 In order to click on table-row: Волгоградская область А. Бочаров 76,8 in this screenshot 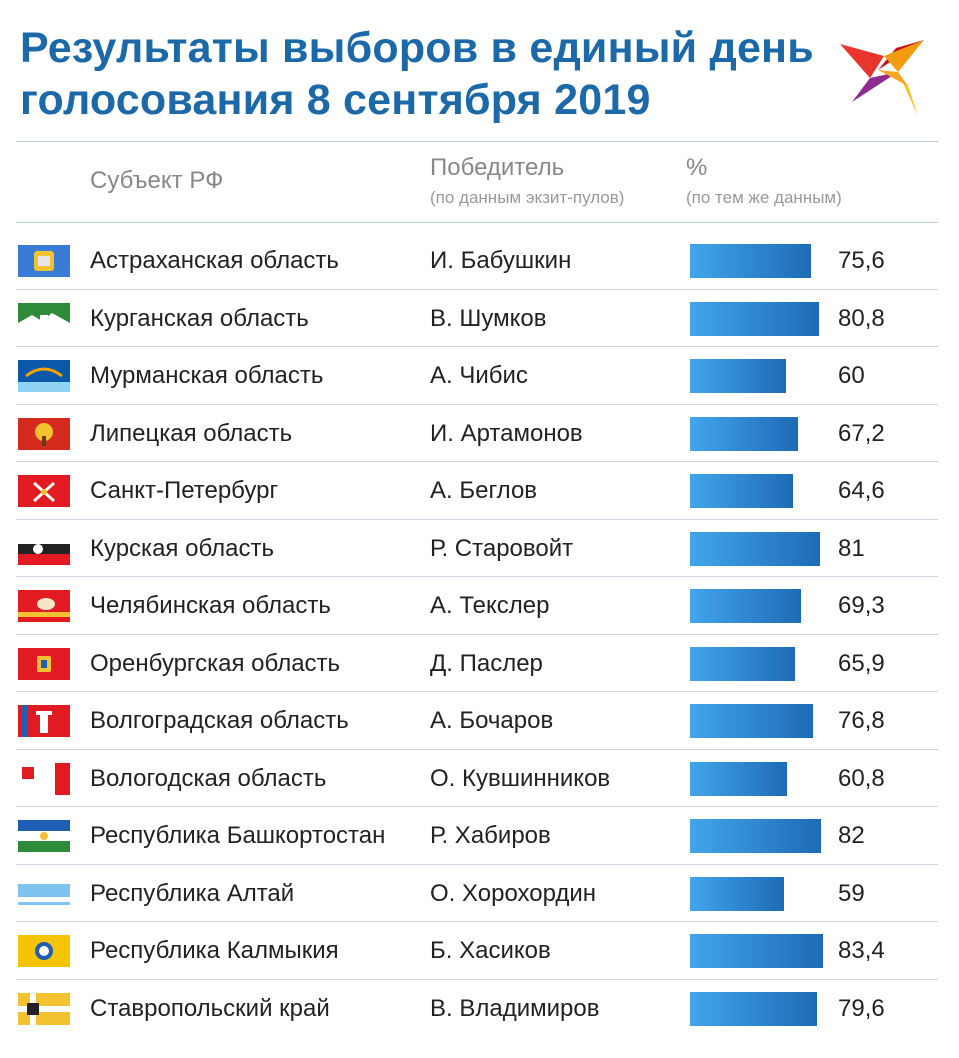, I will do `click(479, 721)`.